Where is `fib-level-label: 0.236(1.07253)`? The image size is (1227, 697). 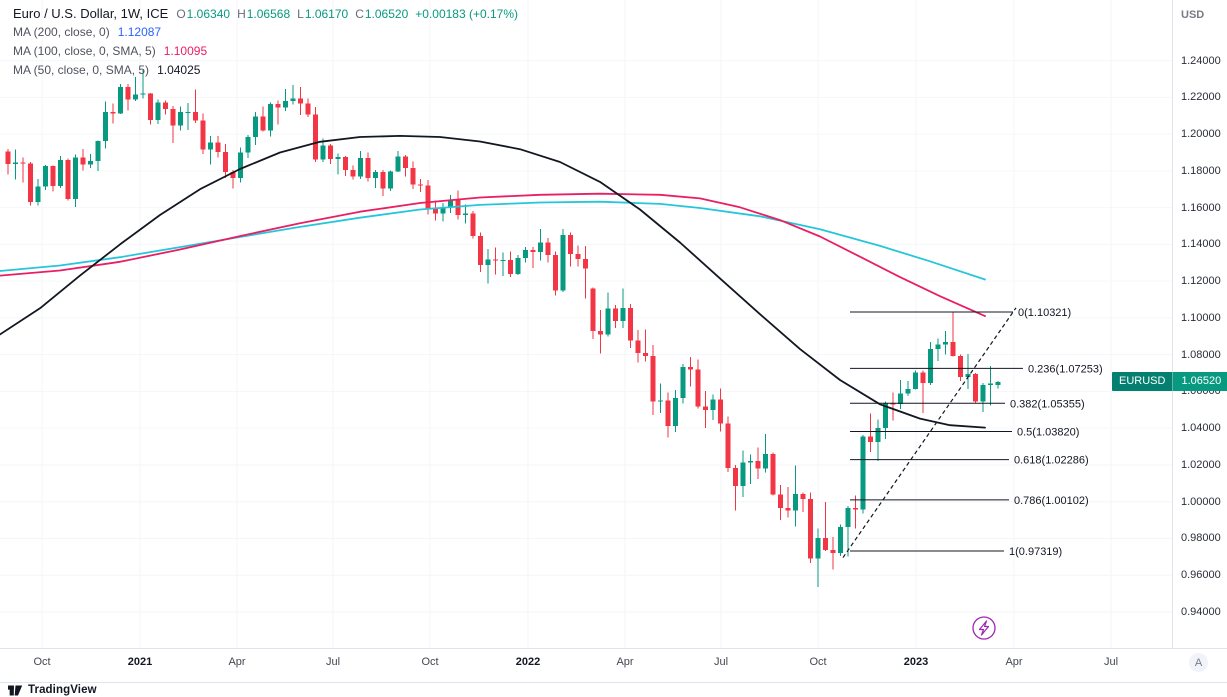
fib-level-label: 0.236(1.07253) is located at coordinates (1065, 369).